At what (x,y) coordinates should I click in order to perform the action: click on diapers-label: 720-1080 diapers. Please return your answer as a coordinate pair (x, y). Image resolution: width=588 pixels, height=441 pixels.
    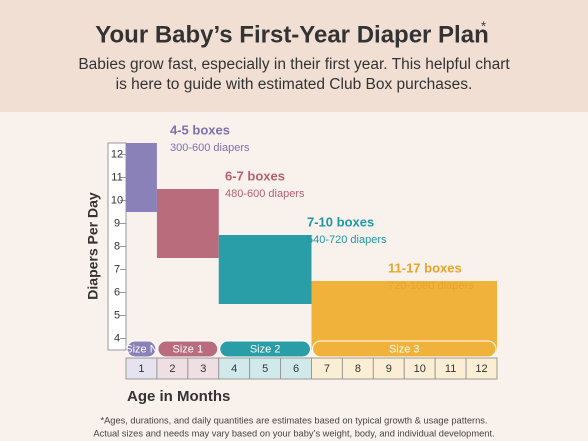
    Looking at the image, I should click on (431, 286).